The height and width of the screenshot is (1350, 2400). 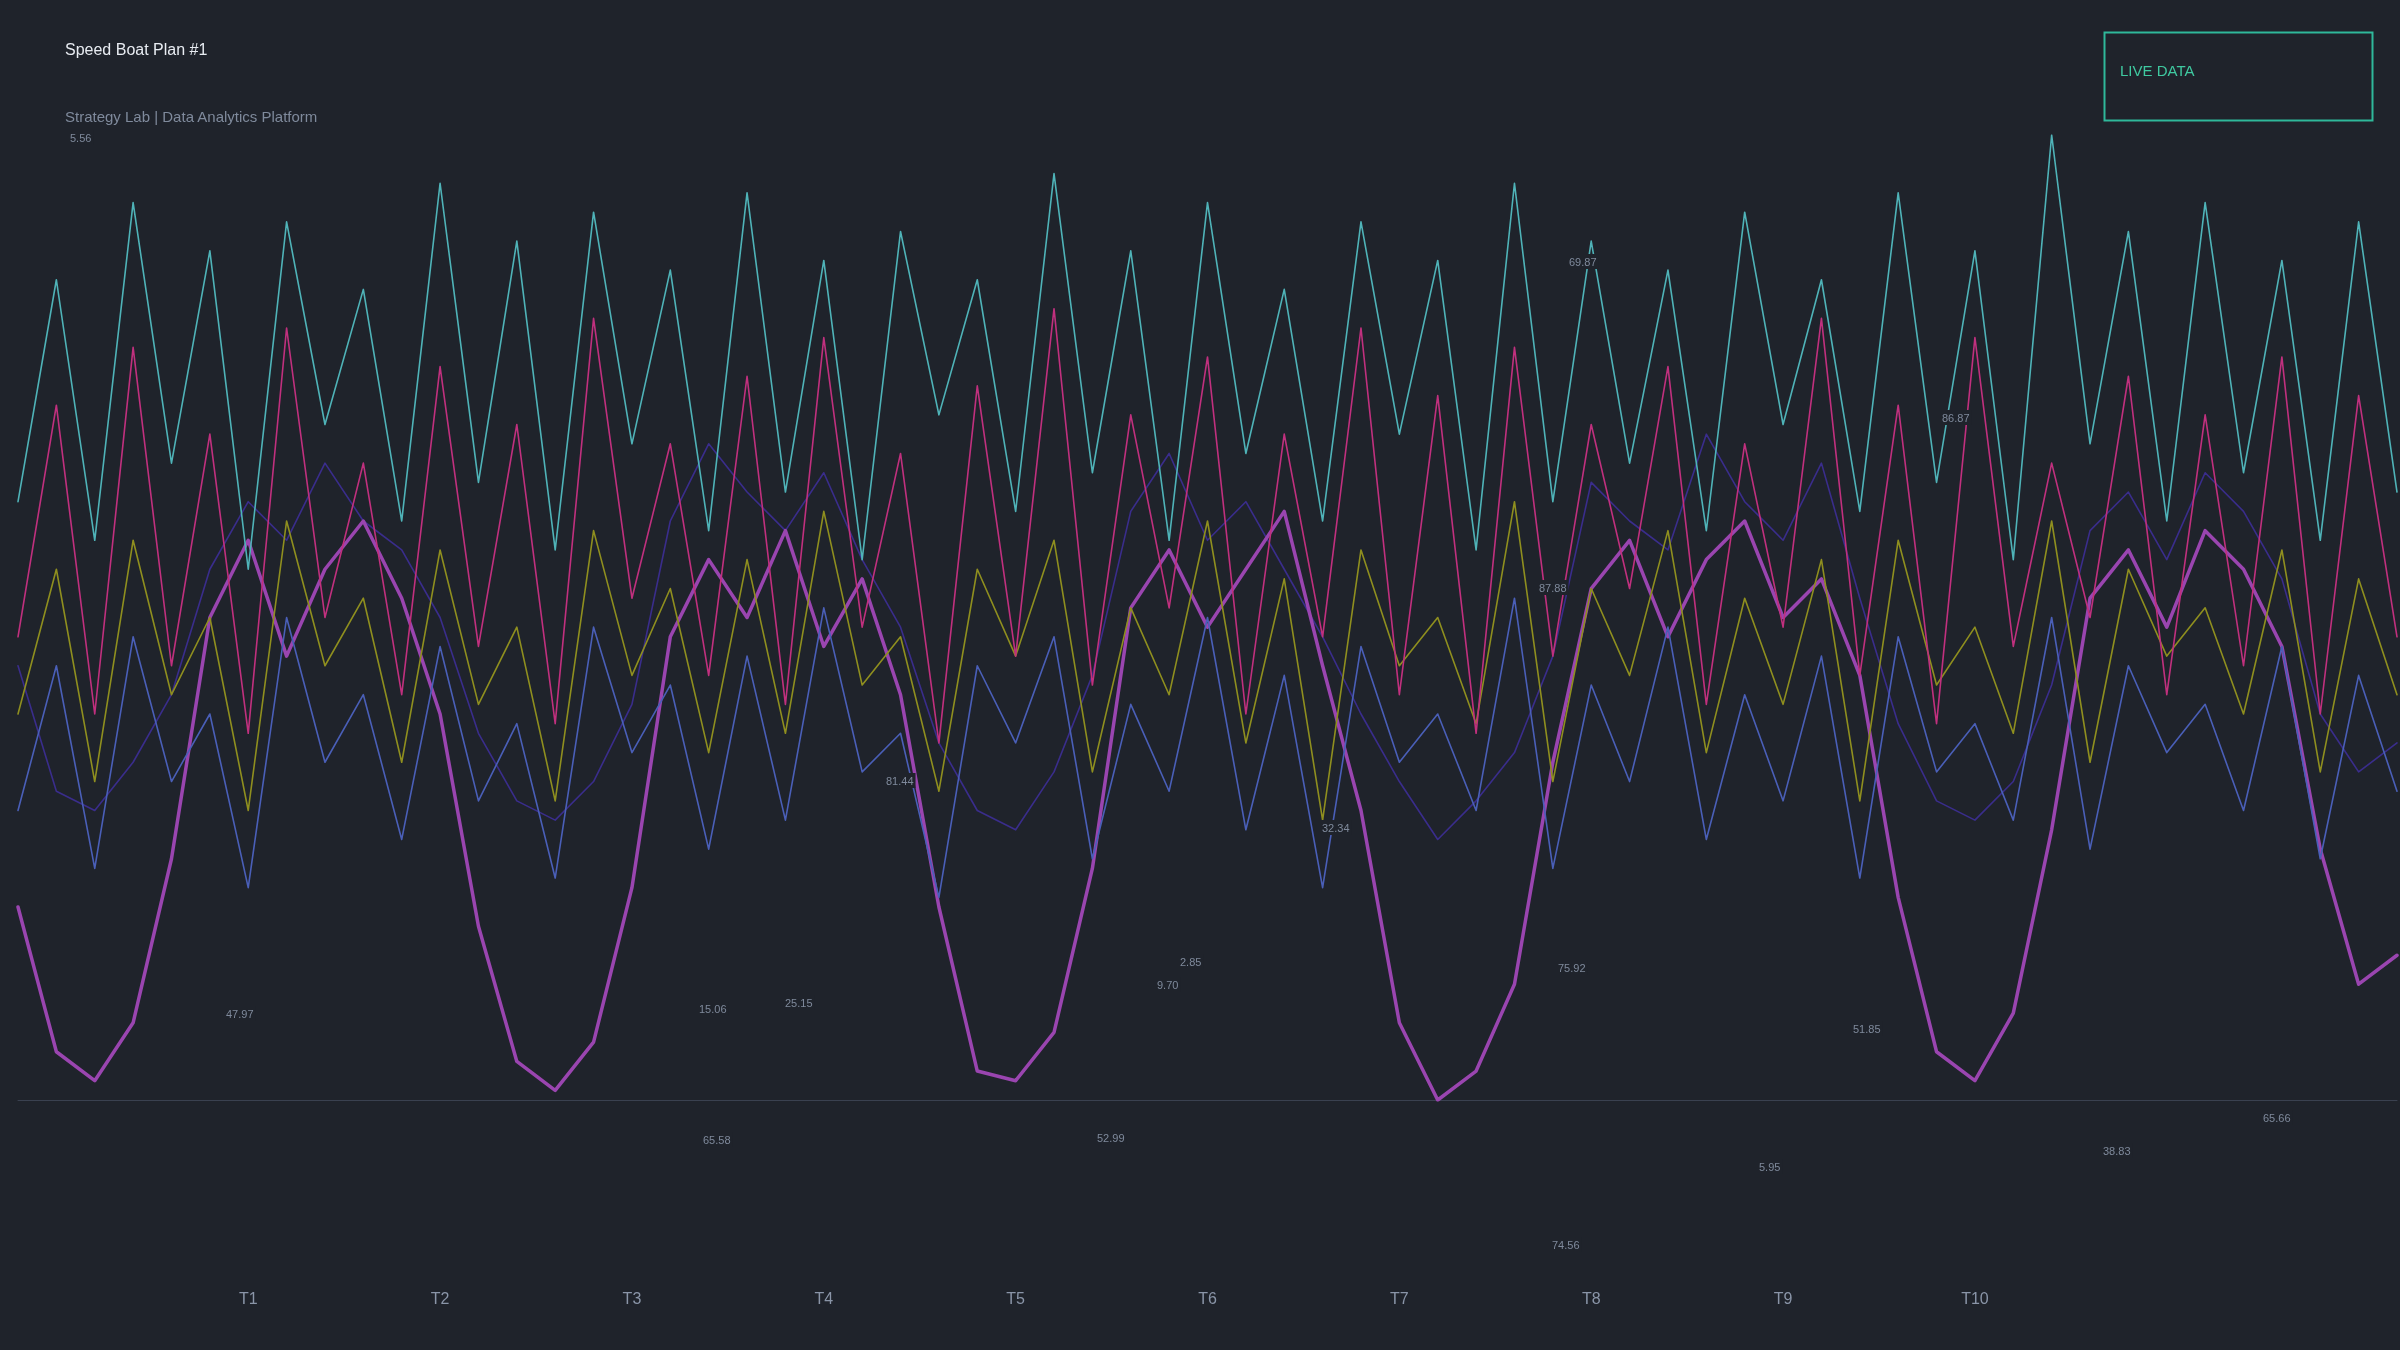 I want to click on annotation: 9.70, so click(x=1168, y=984).